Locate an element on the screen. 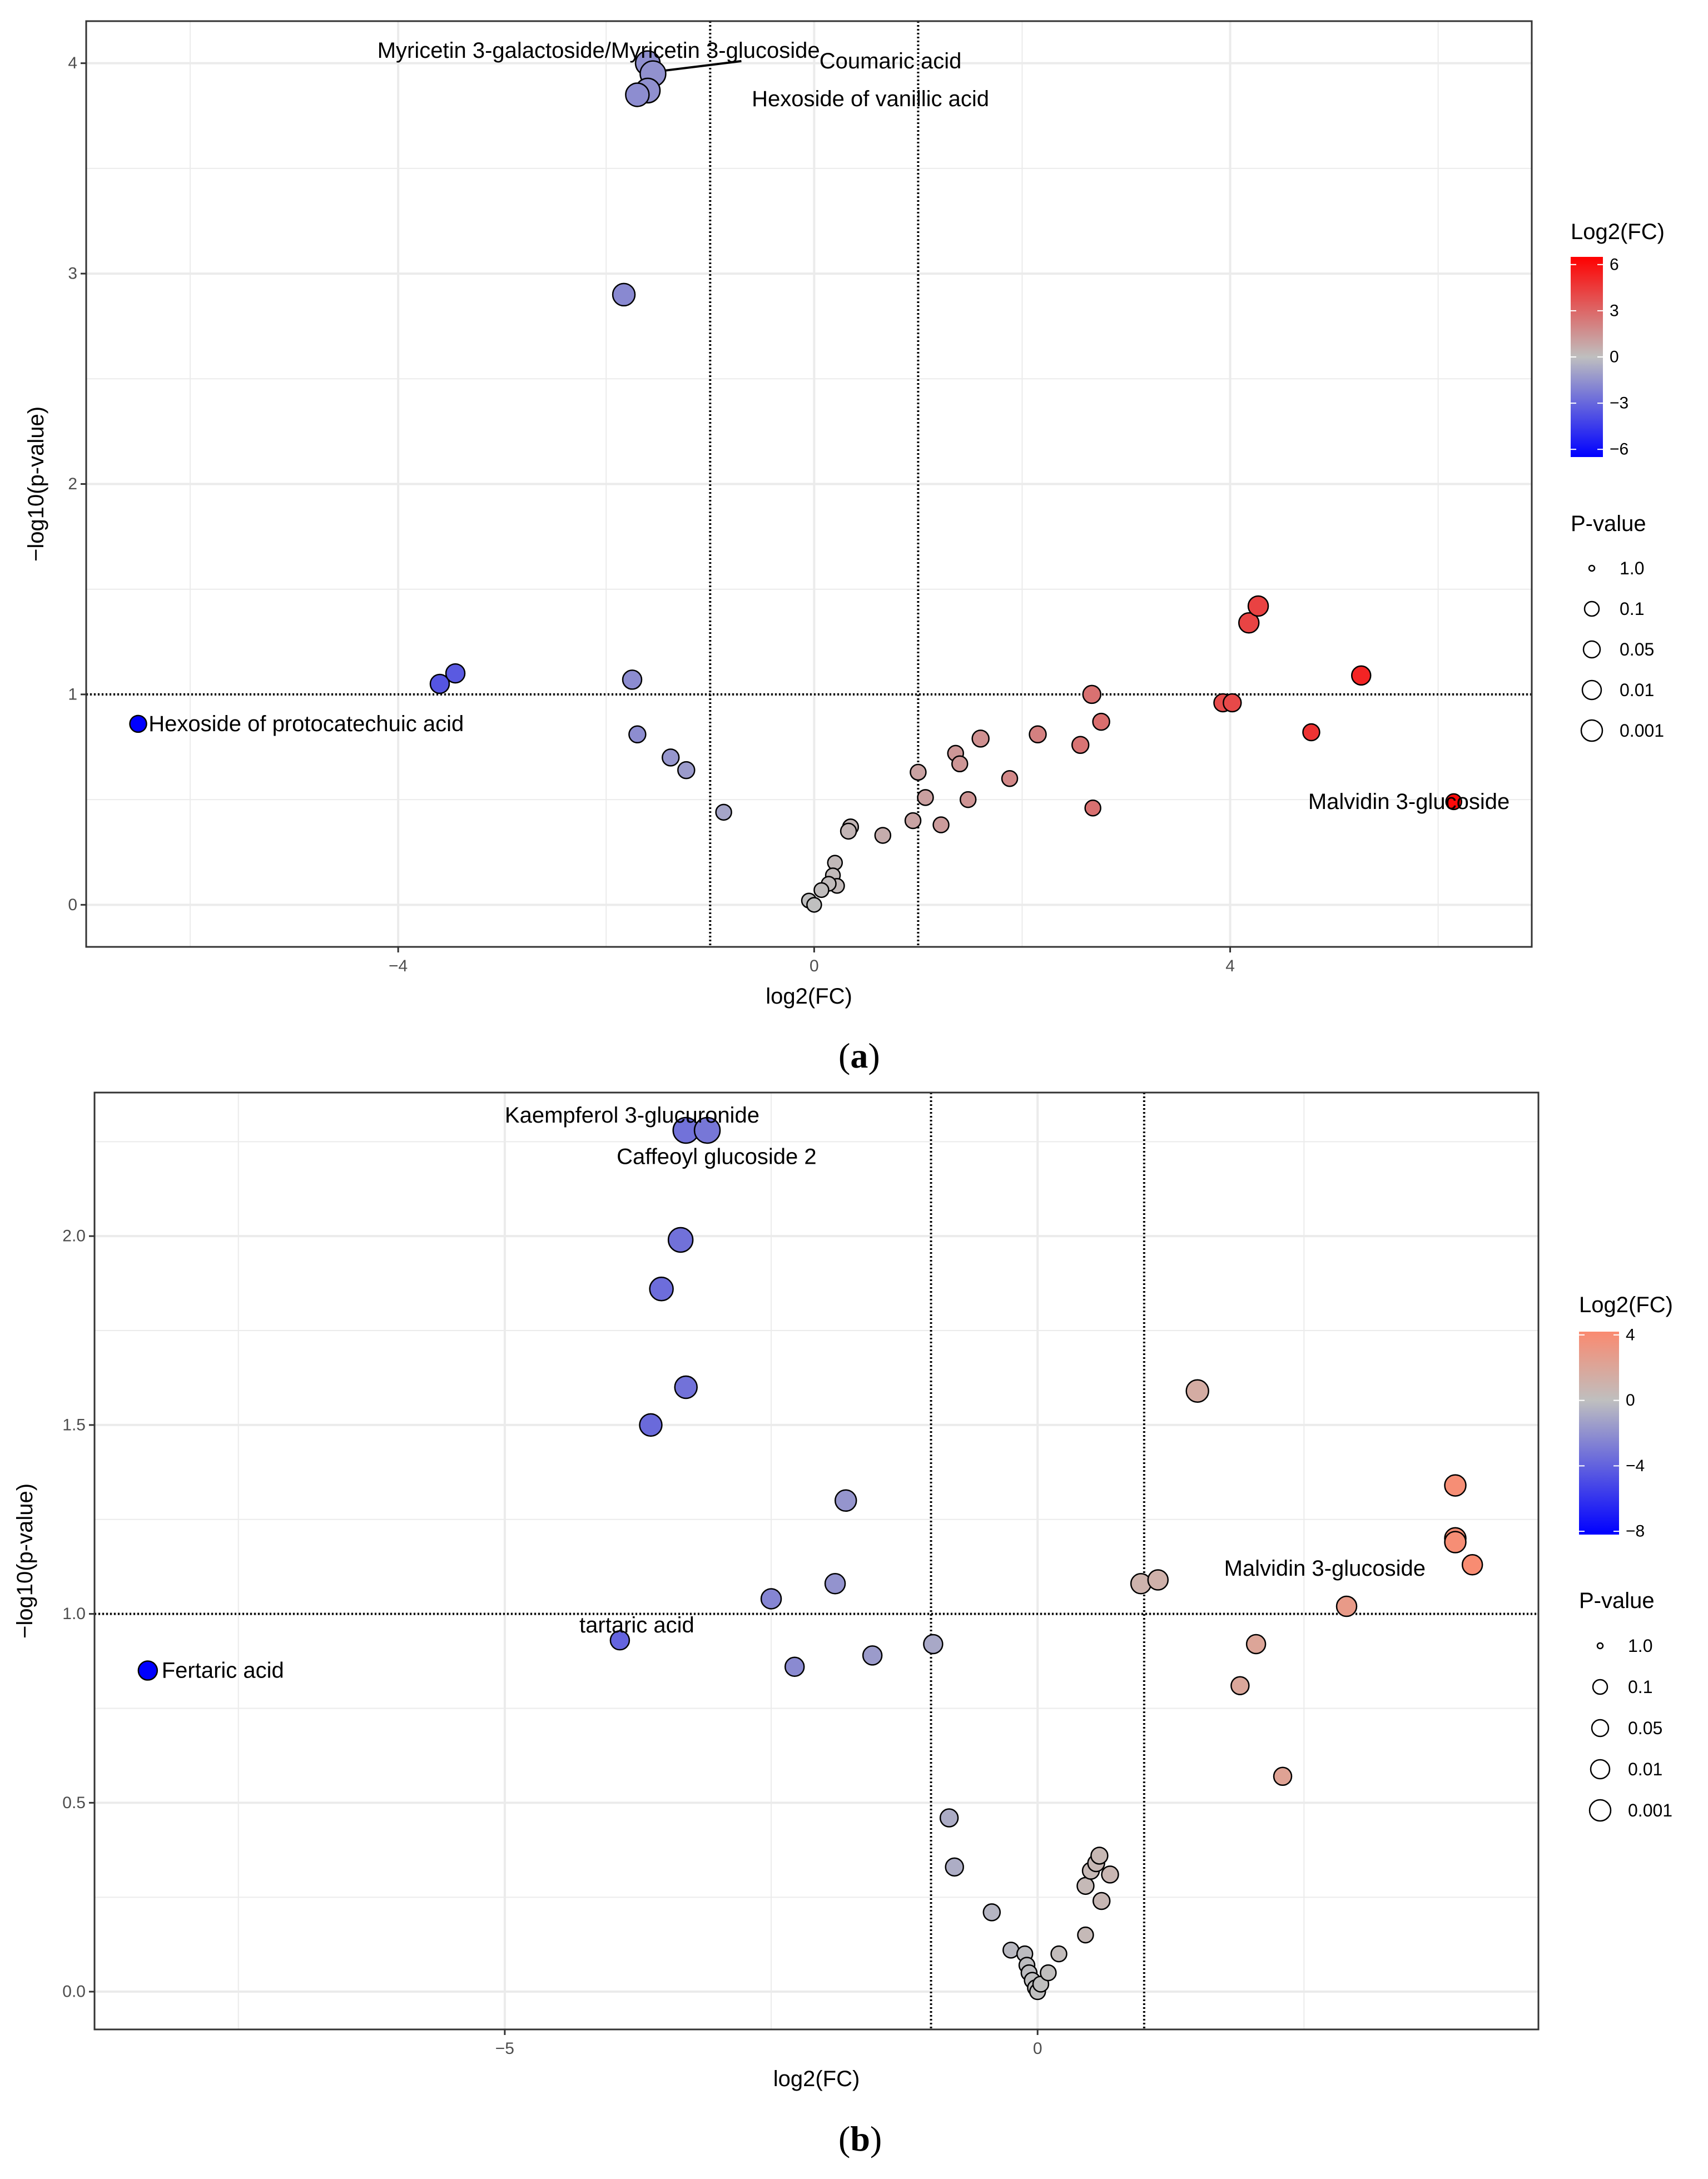 Image resolution: width=1708 pixels, height=2179 pixels. color-legend-tick-label: 4 is located at coordinates (1630, 1335).